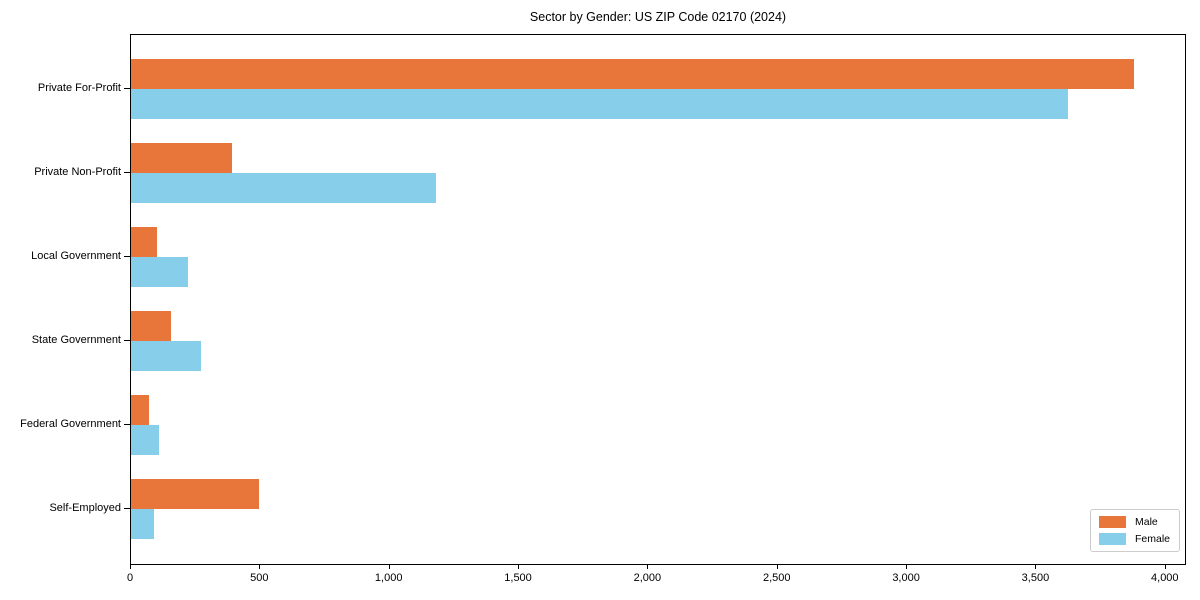  Describe the element at coordinates (140, 410) in the screenshot. I see `bar-male-federal-government` at that location.